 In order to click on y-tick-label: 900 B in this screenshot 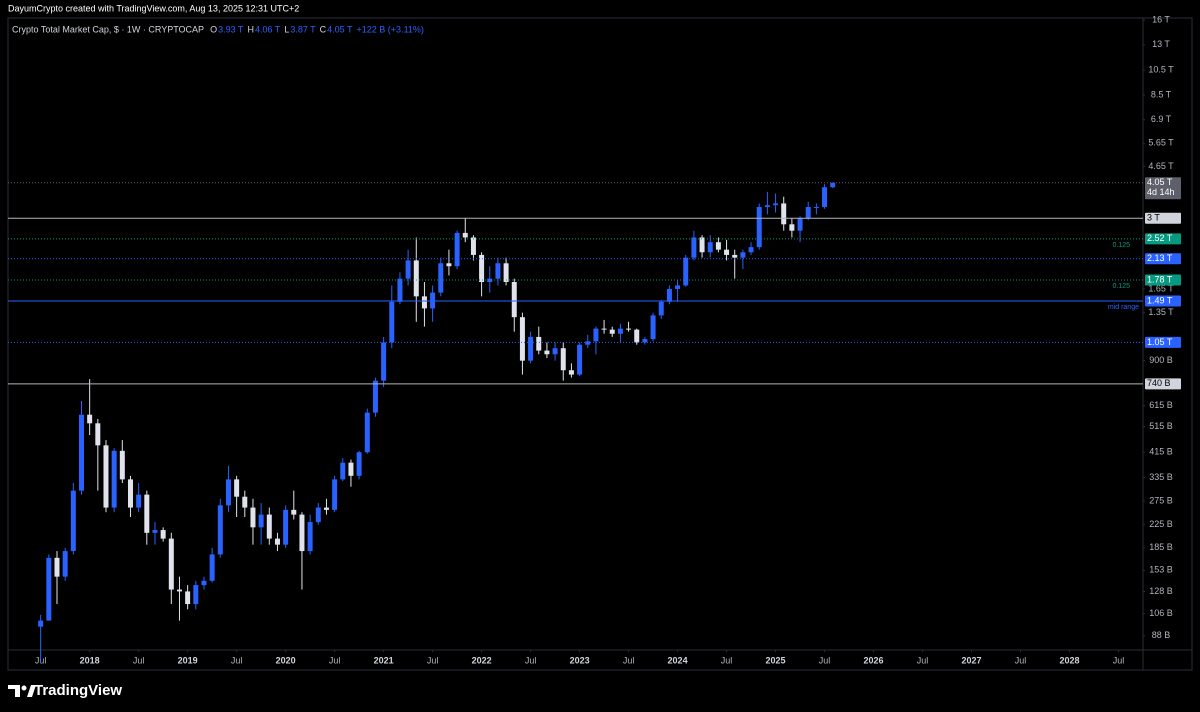, I will do `click(1161, 360)`.